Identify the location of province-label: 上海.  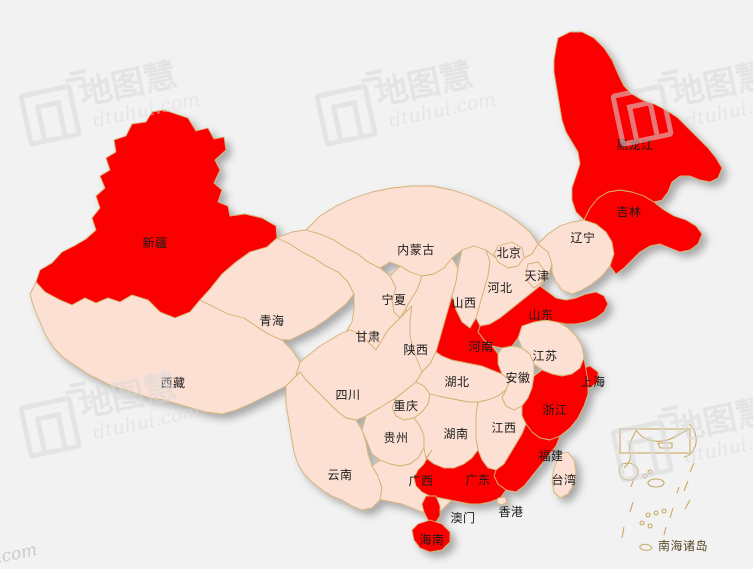
(593, 382).